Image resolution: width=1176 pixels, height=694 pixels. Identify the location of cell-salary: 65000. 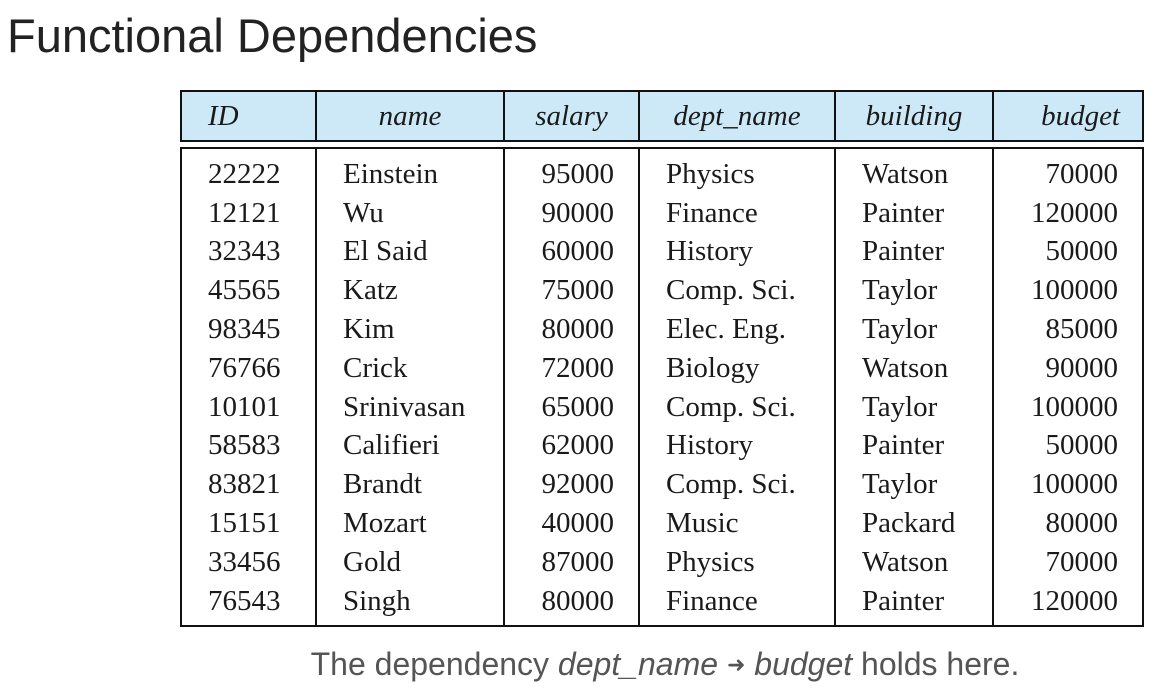
(571, 407).